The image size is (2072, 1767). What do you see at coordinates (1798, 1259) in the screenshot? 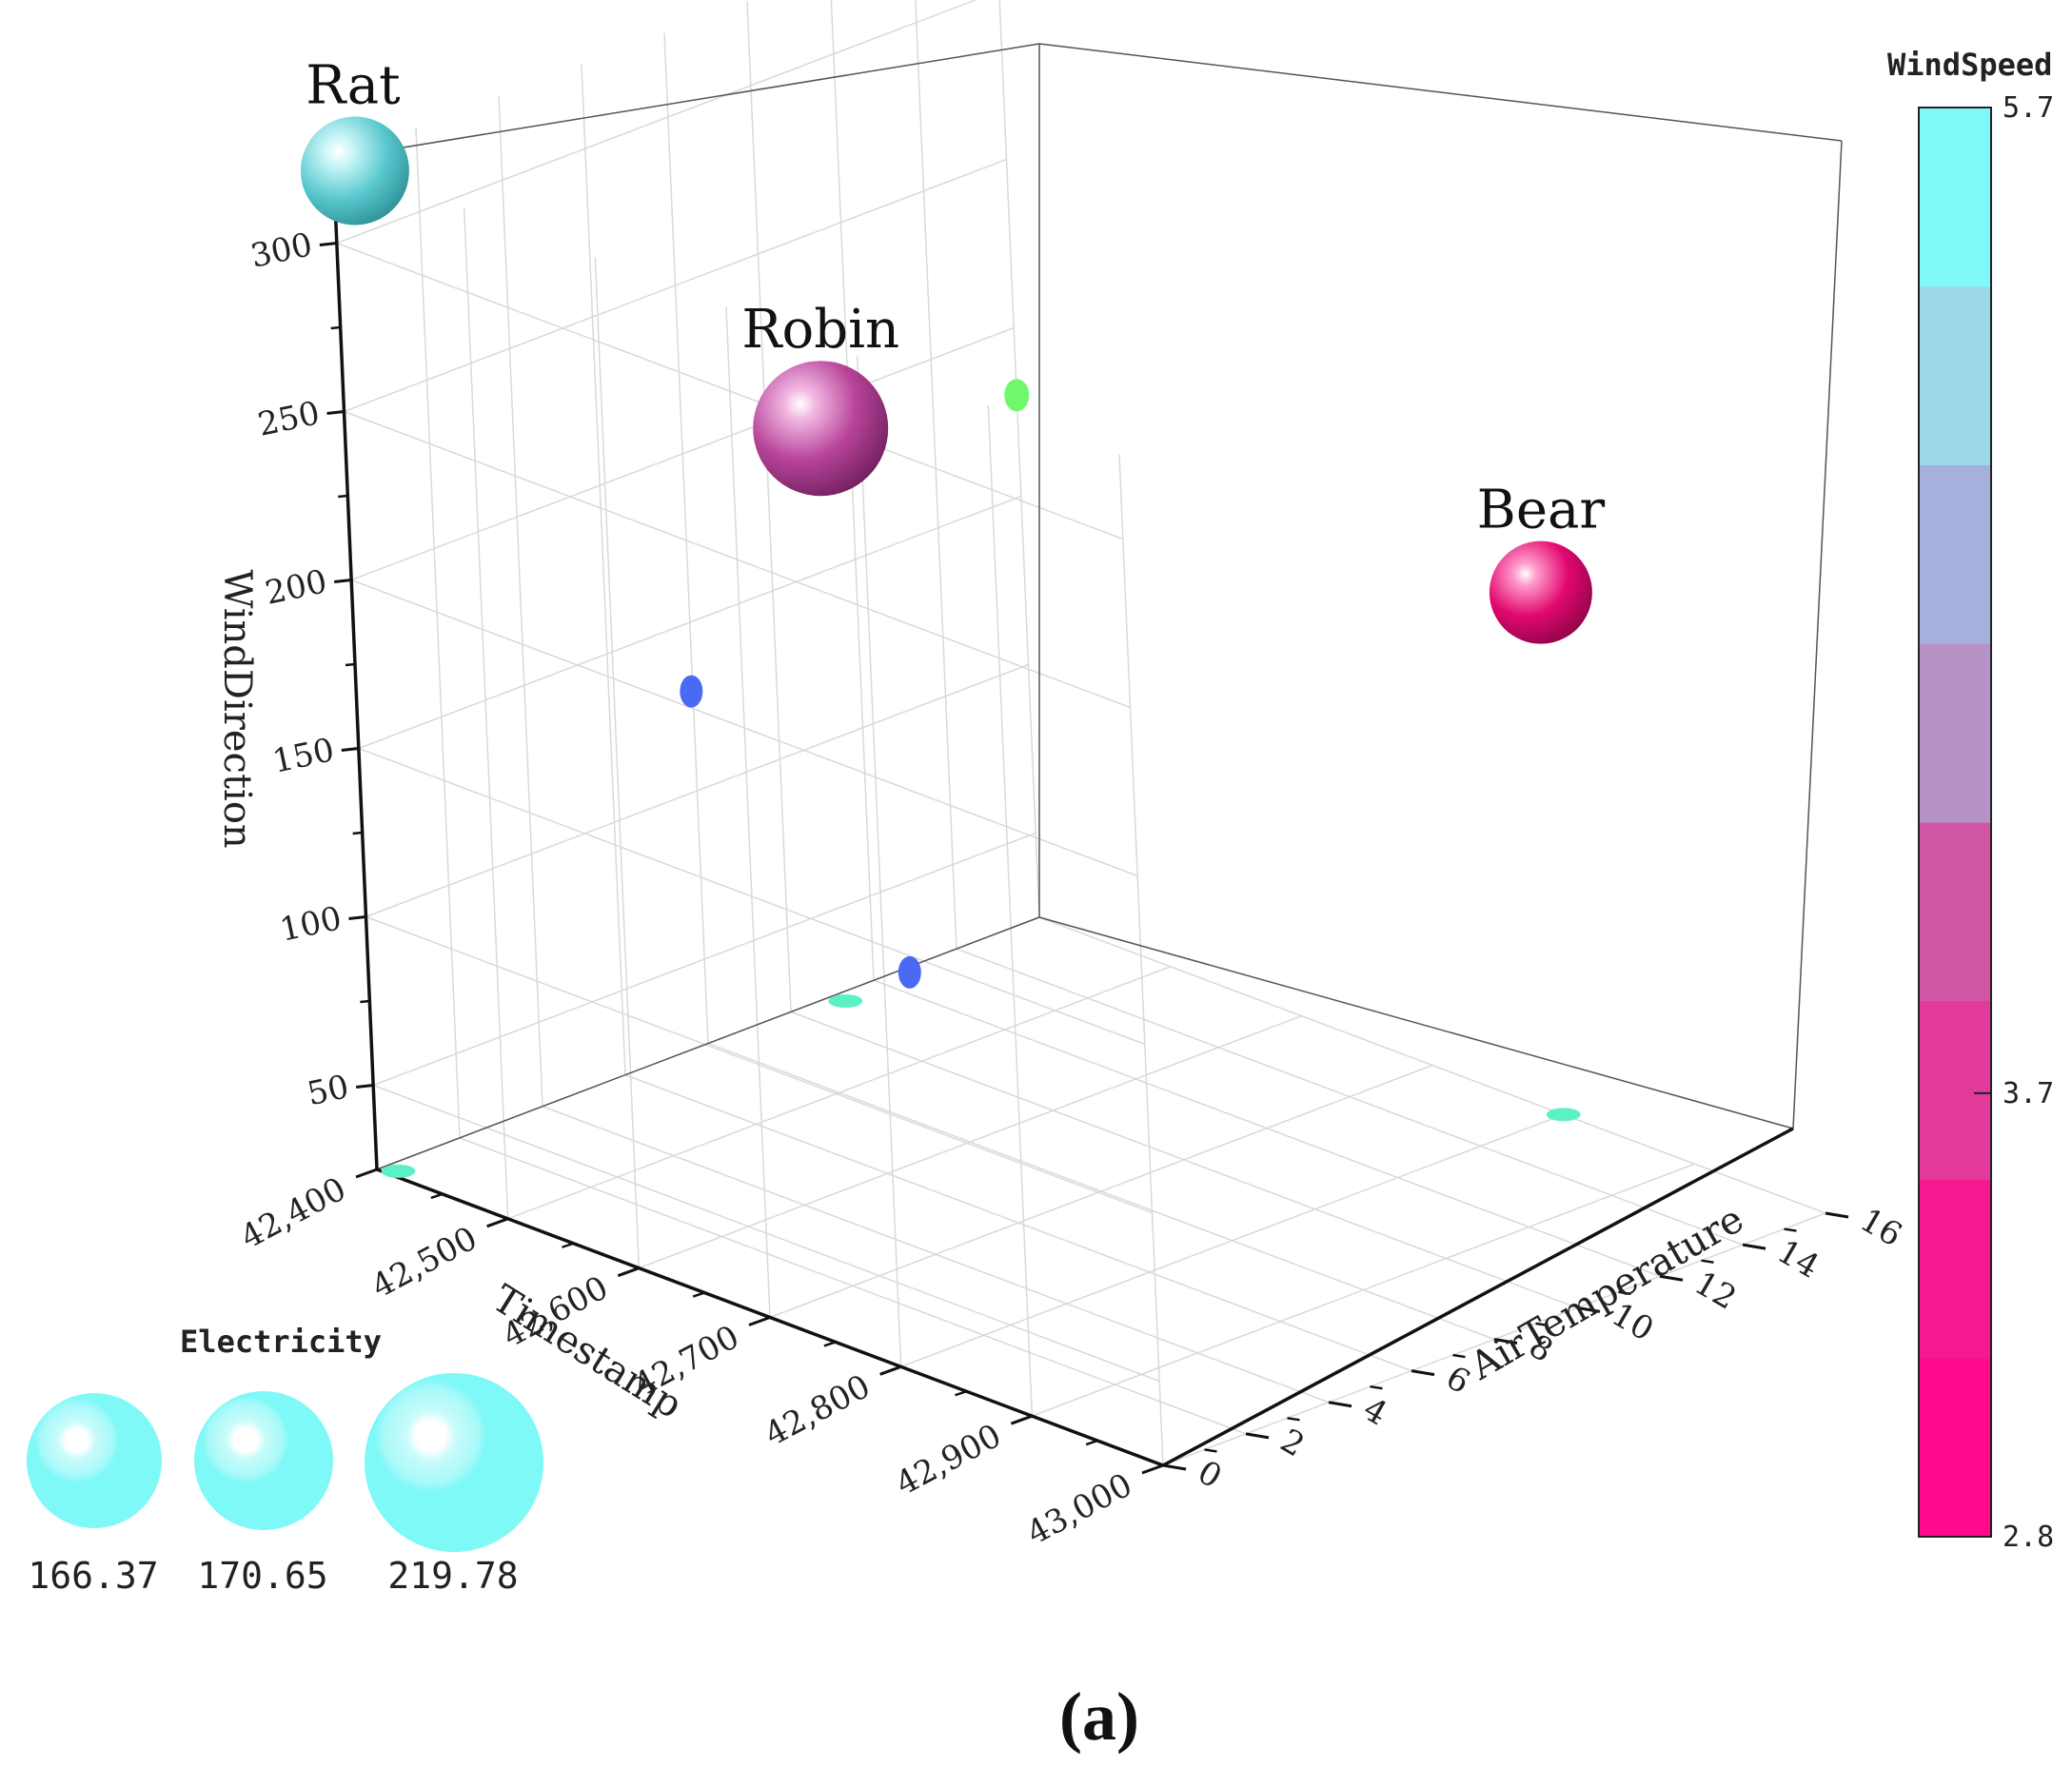
I see `y-tick-label: 14` at bounding box center [1798, 1259].